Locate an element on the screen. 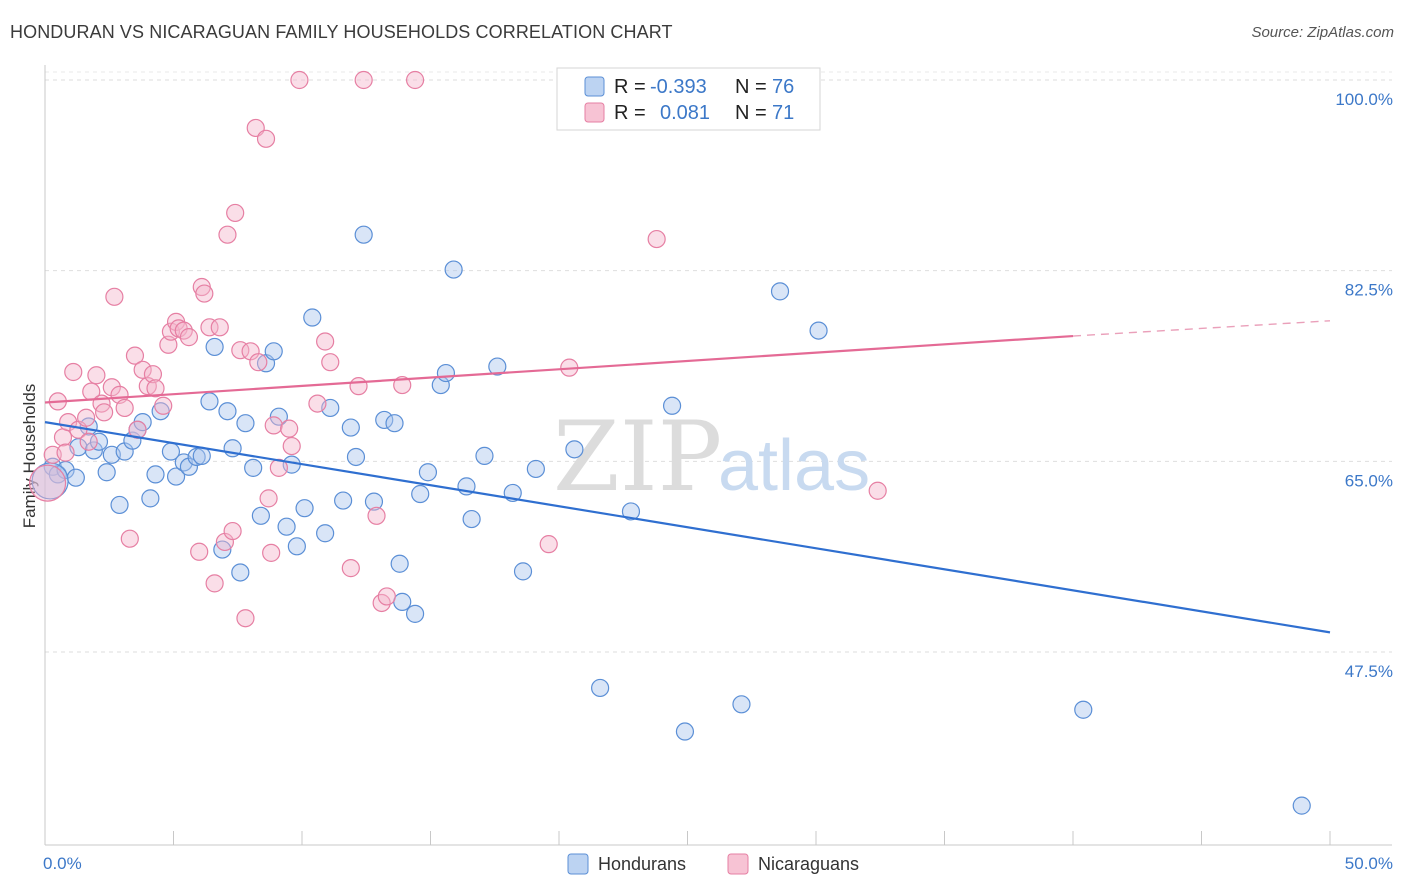  legend-n-value-1: 76 is located at coordinates (783, 87).